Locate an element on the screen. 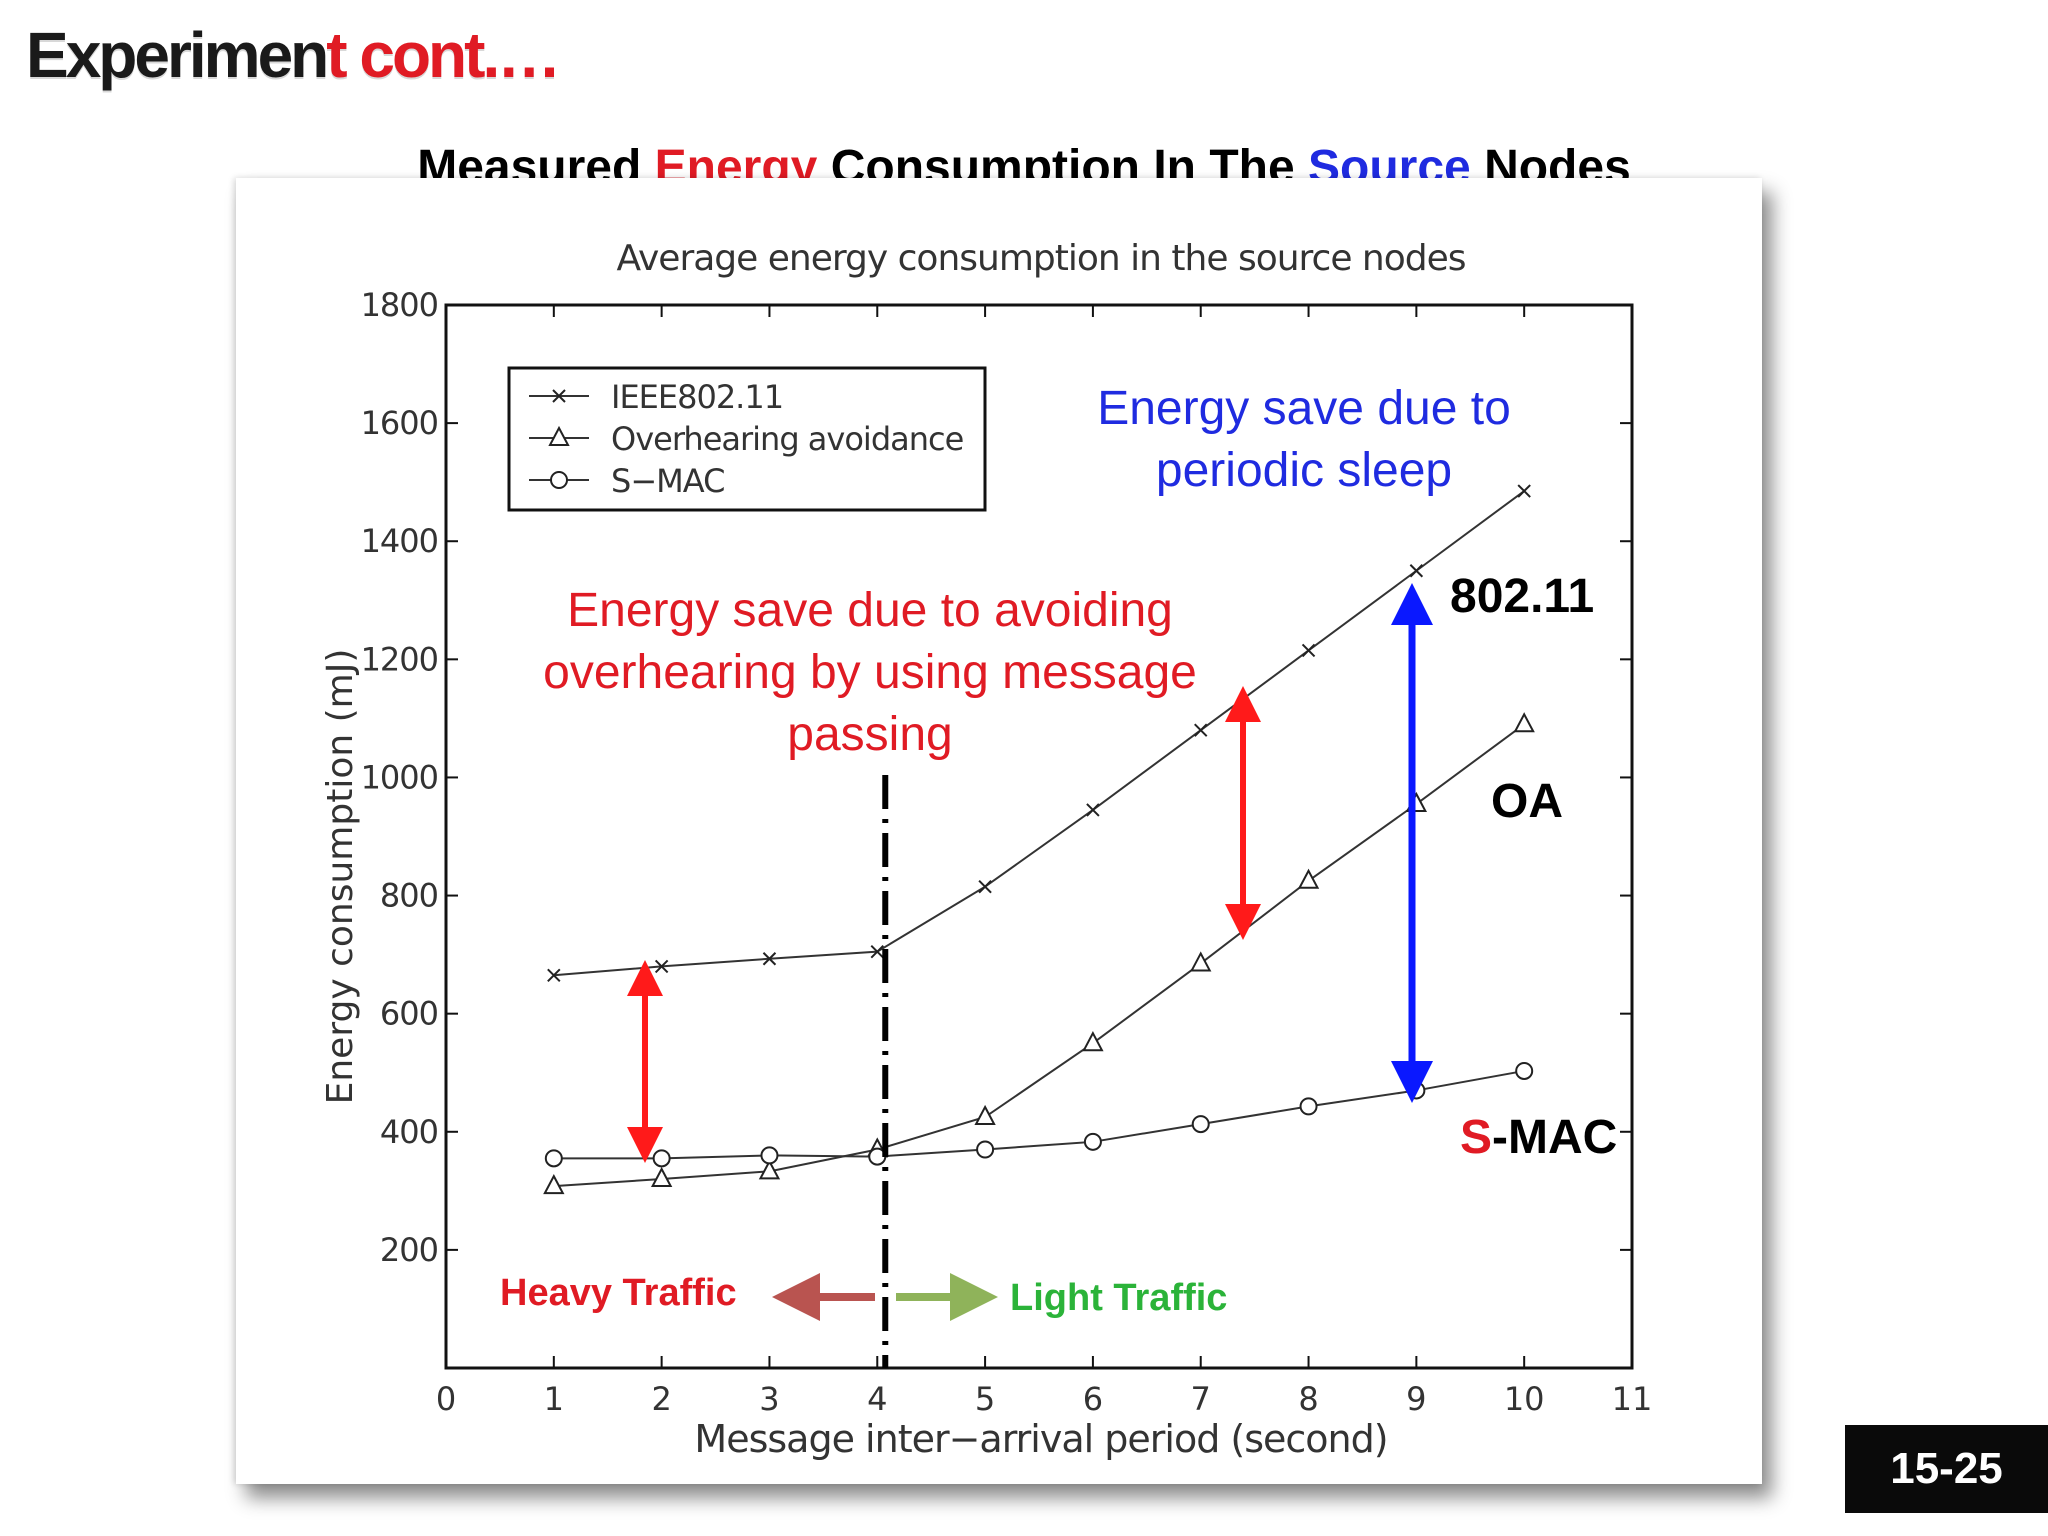 This screenshot has width=2048, height=1536. slide-title-main: Experimen is located at coordinates (177, 55).